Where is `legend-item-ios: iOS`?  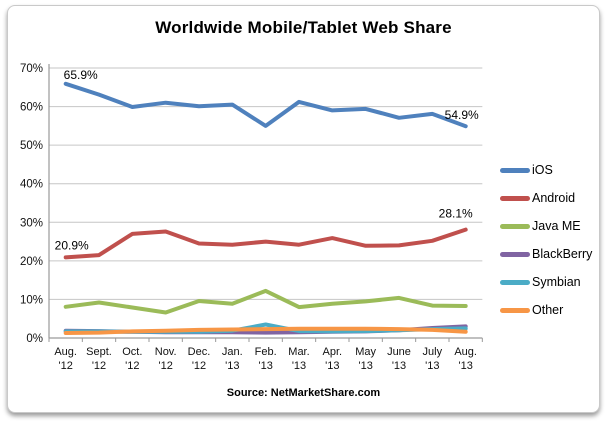 legend-item-ios: iOS is located at coordinates (546, 170).